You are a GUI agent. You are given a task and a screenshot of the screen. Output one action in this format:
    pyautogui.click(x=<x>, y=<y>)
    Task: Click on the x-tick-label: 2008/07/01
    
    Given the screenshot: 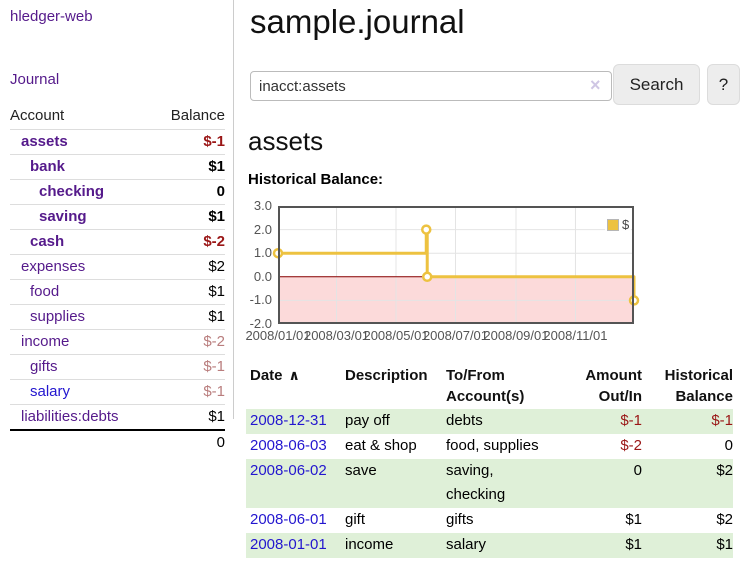 What is the action you would take?
    pyautogui.click(x=455, y=335)
    